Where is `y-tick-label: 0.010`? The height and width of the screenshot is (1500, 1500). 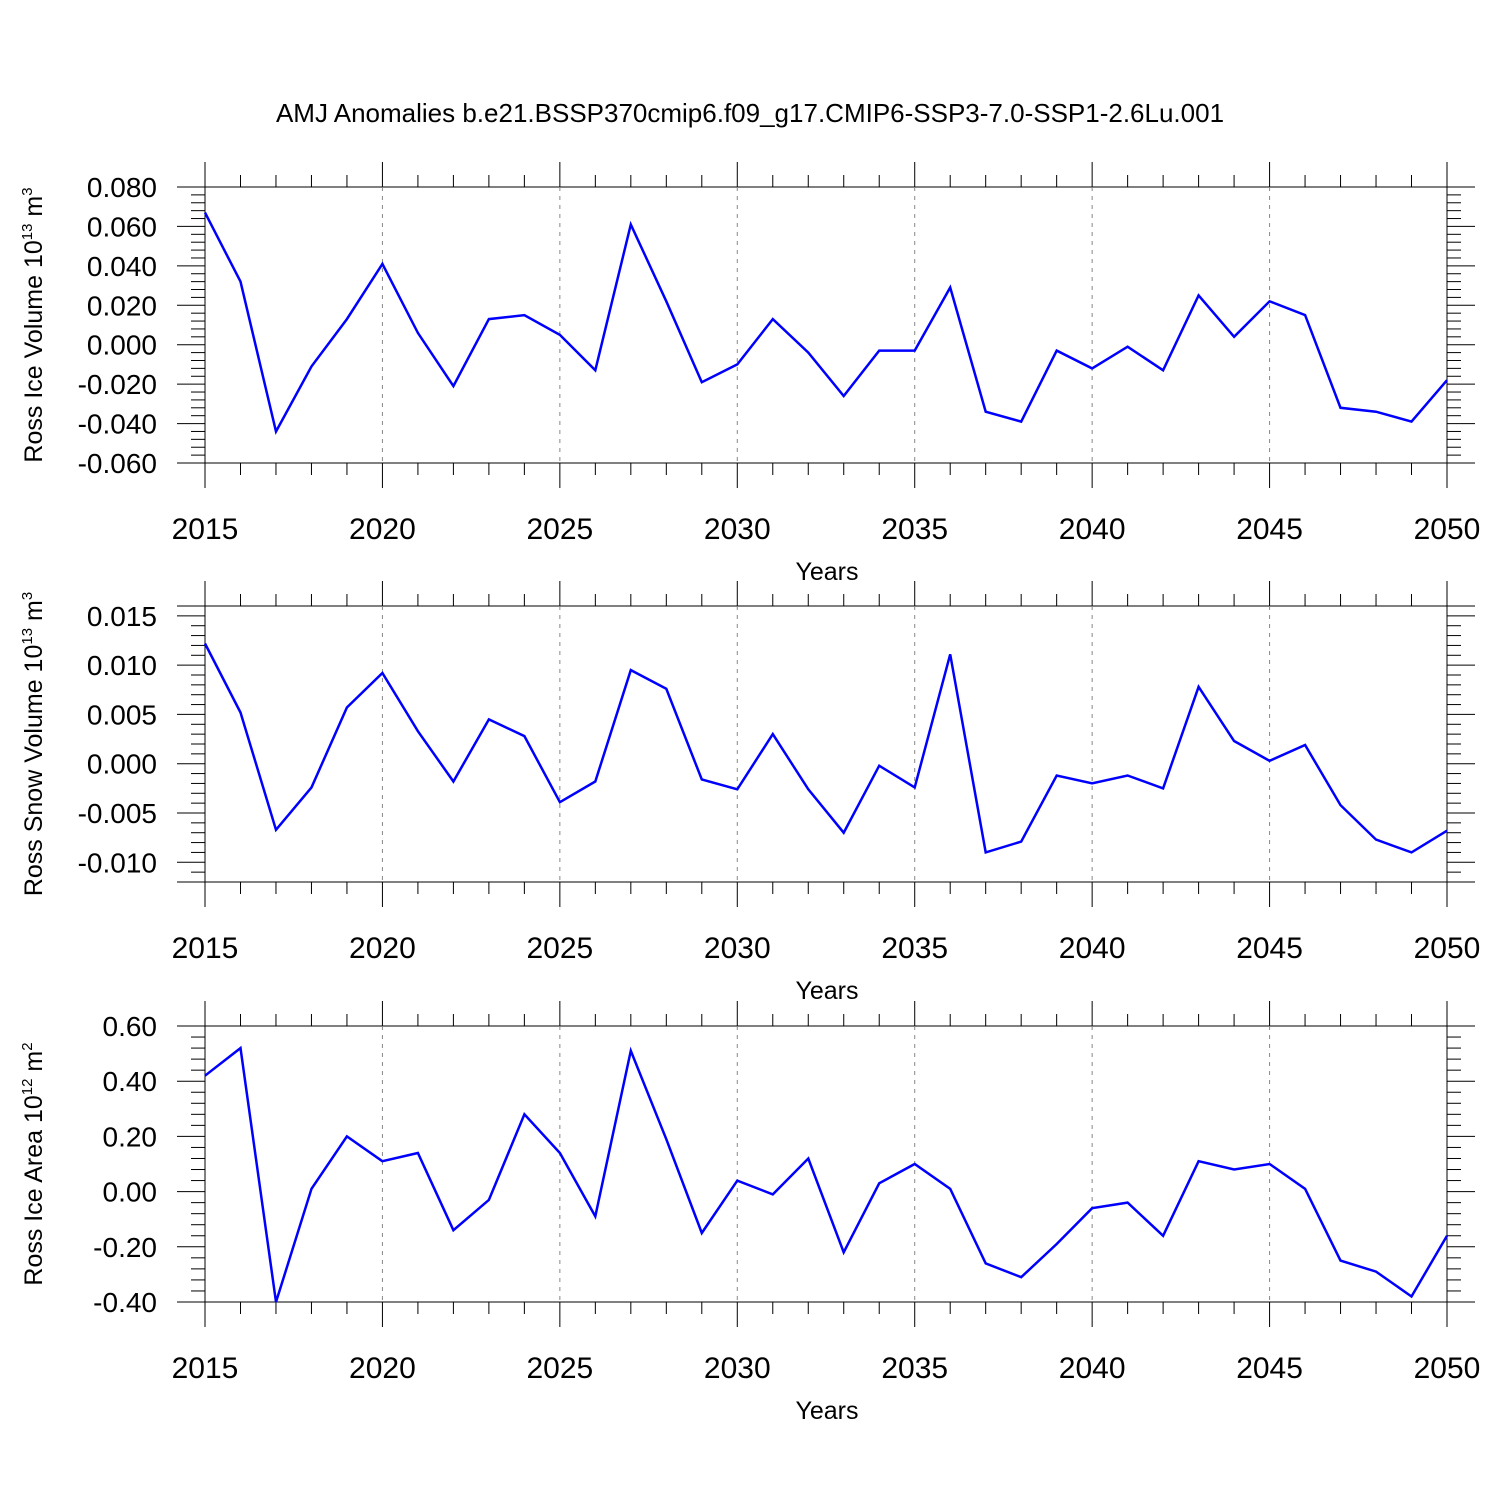
y-tick-label: 0.010 is located at coordinates (122, 665).